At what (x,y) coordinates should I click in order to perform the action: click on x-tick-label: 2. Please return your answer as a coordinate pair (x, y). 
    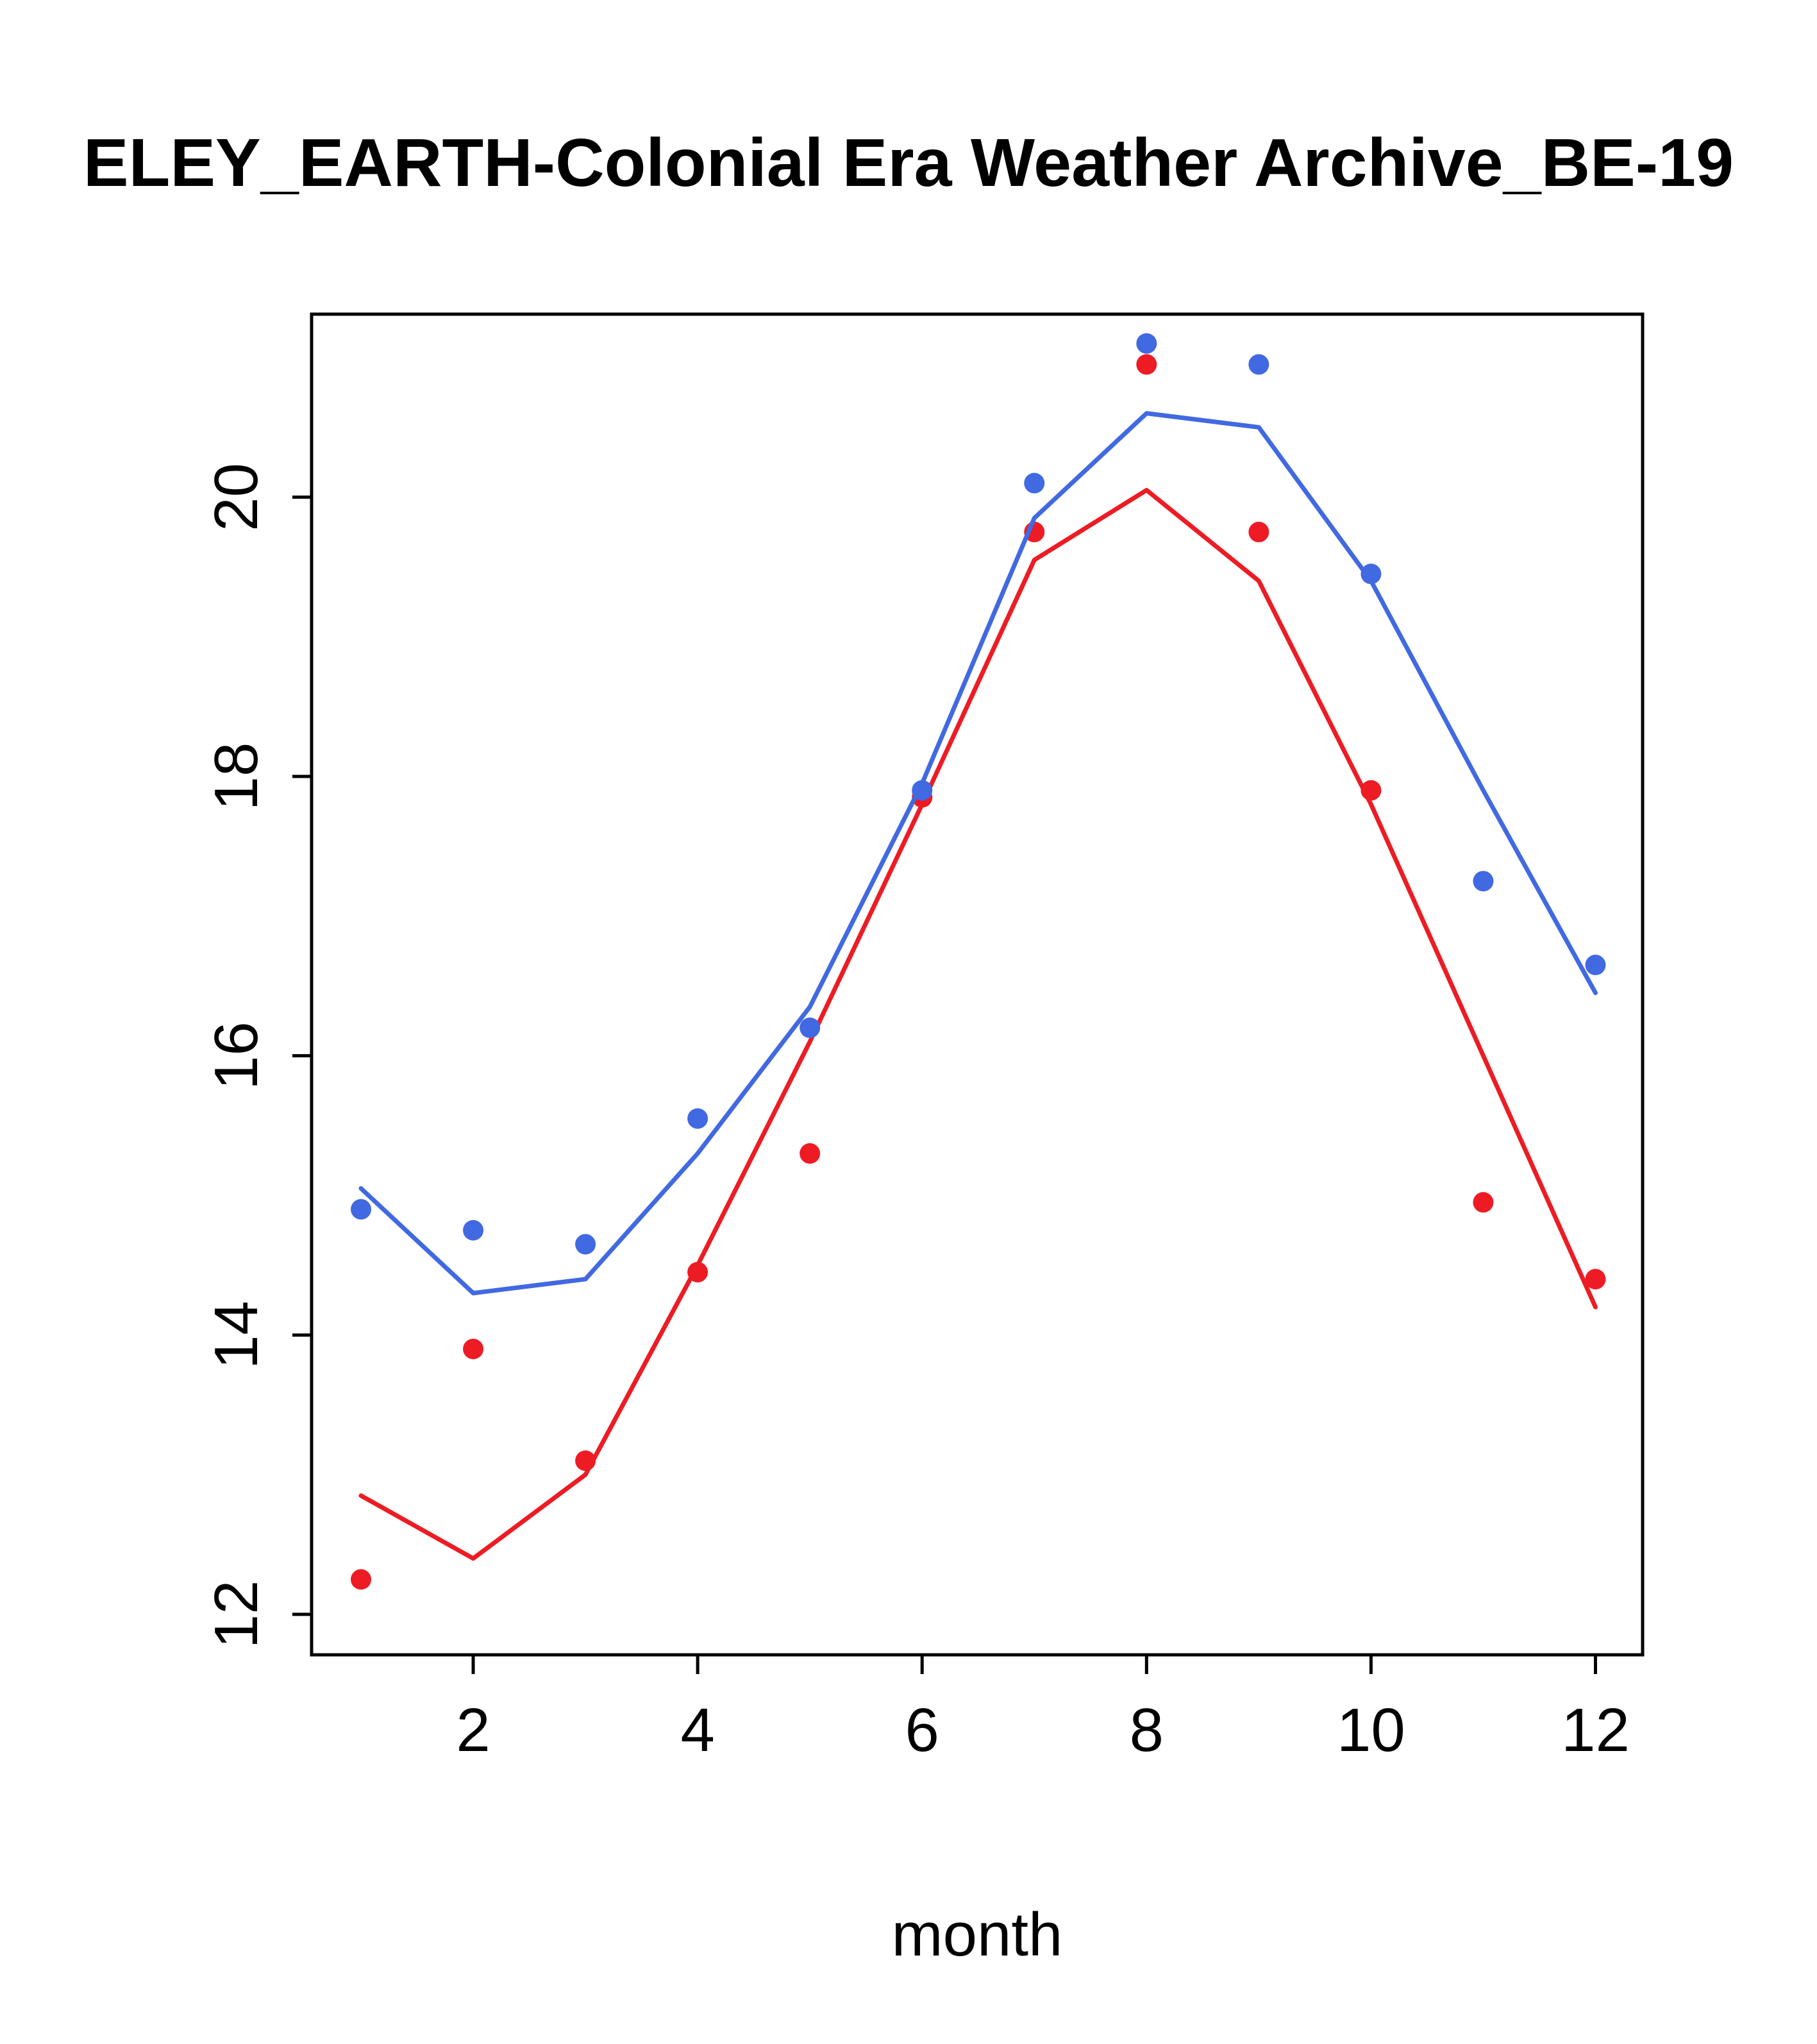
    Looking at the image, I should click on (473, 1730).